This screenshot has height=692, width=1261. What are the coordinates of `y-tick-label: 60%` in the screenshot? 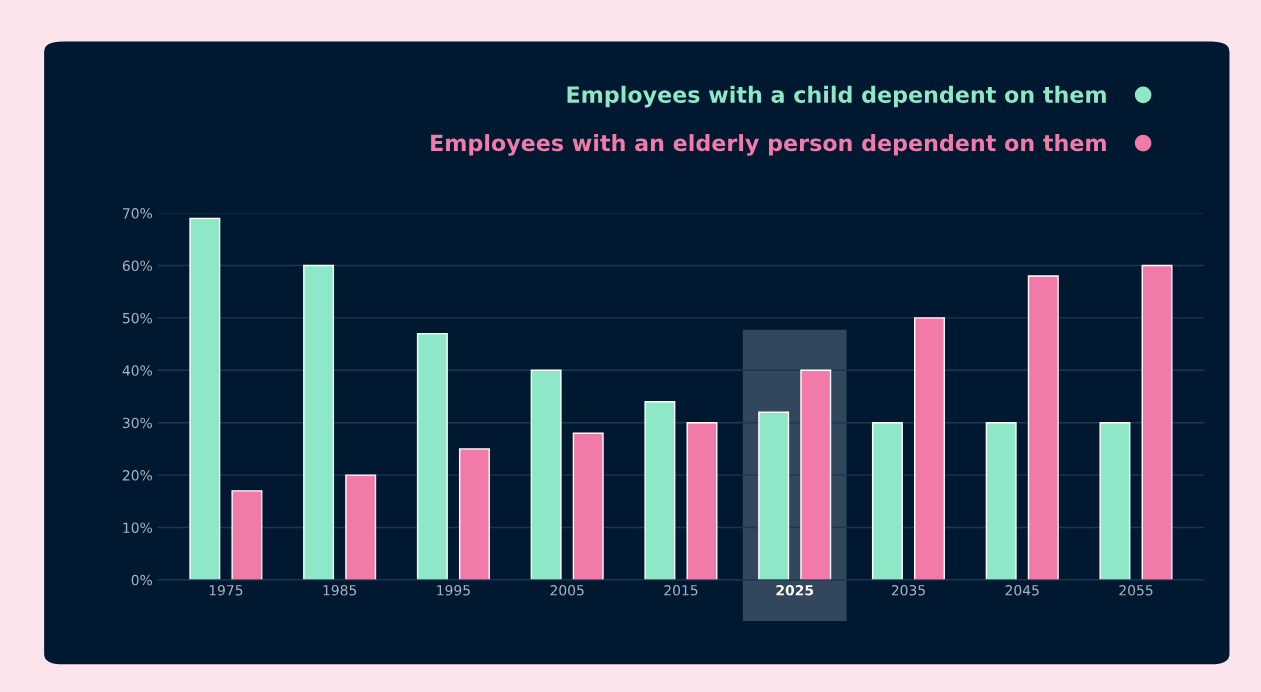 It's located at (137, 265).